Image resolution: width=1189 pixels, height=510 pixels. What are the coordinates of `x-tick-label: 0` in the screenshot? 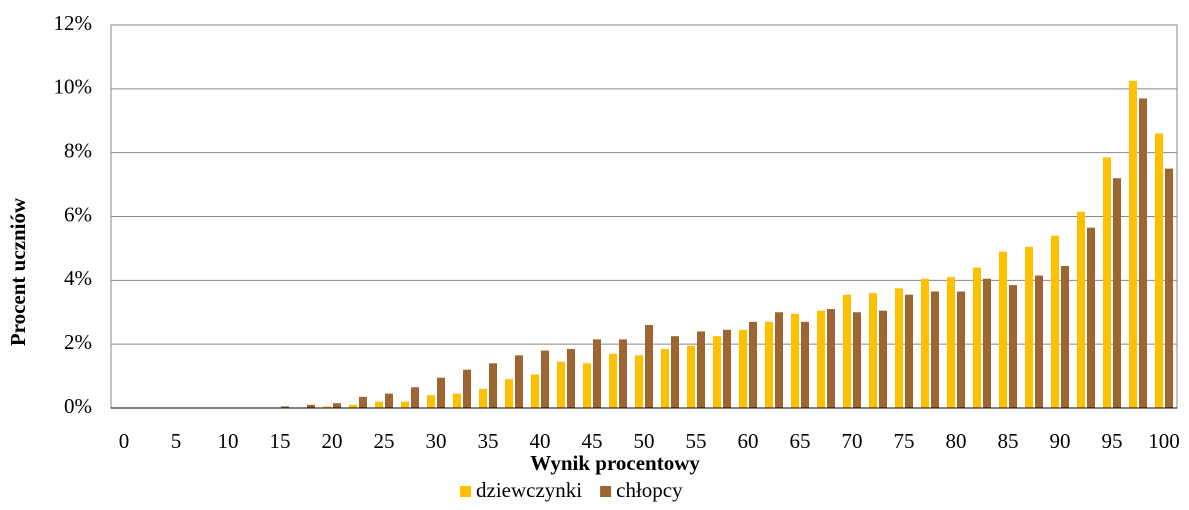 It's located at (124, 441).